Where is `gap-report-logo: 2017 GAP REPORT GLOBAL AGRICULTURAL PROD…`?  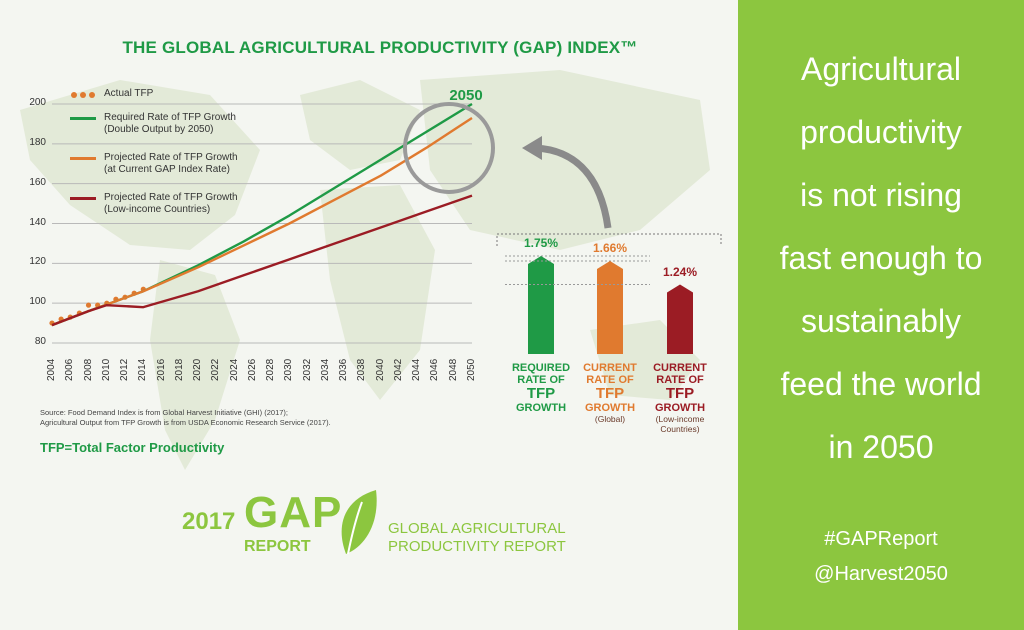
gap-report-logo: 2017 GAP REPORT GLOBAL AGRICULTURAL PROD… is located at coordinates (382, 528).